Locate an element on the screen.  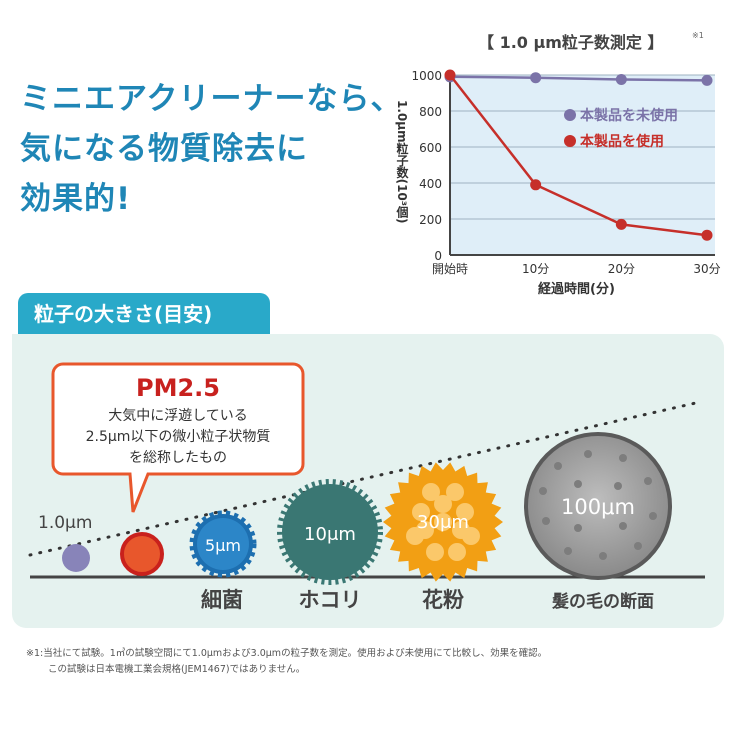
hair-size-label: 100μm is located at coordinates (598, 507).